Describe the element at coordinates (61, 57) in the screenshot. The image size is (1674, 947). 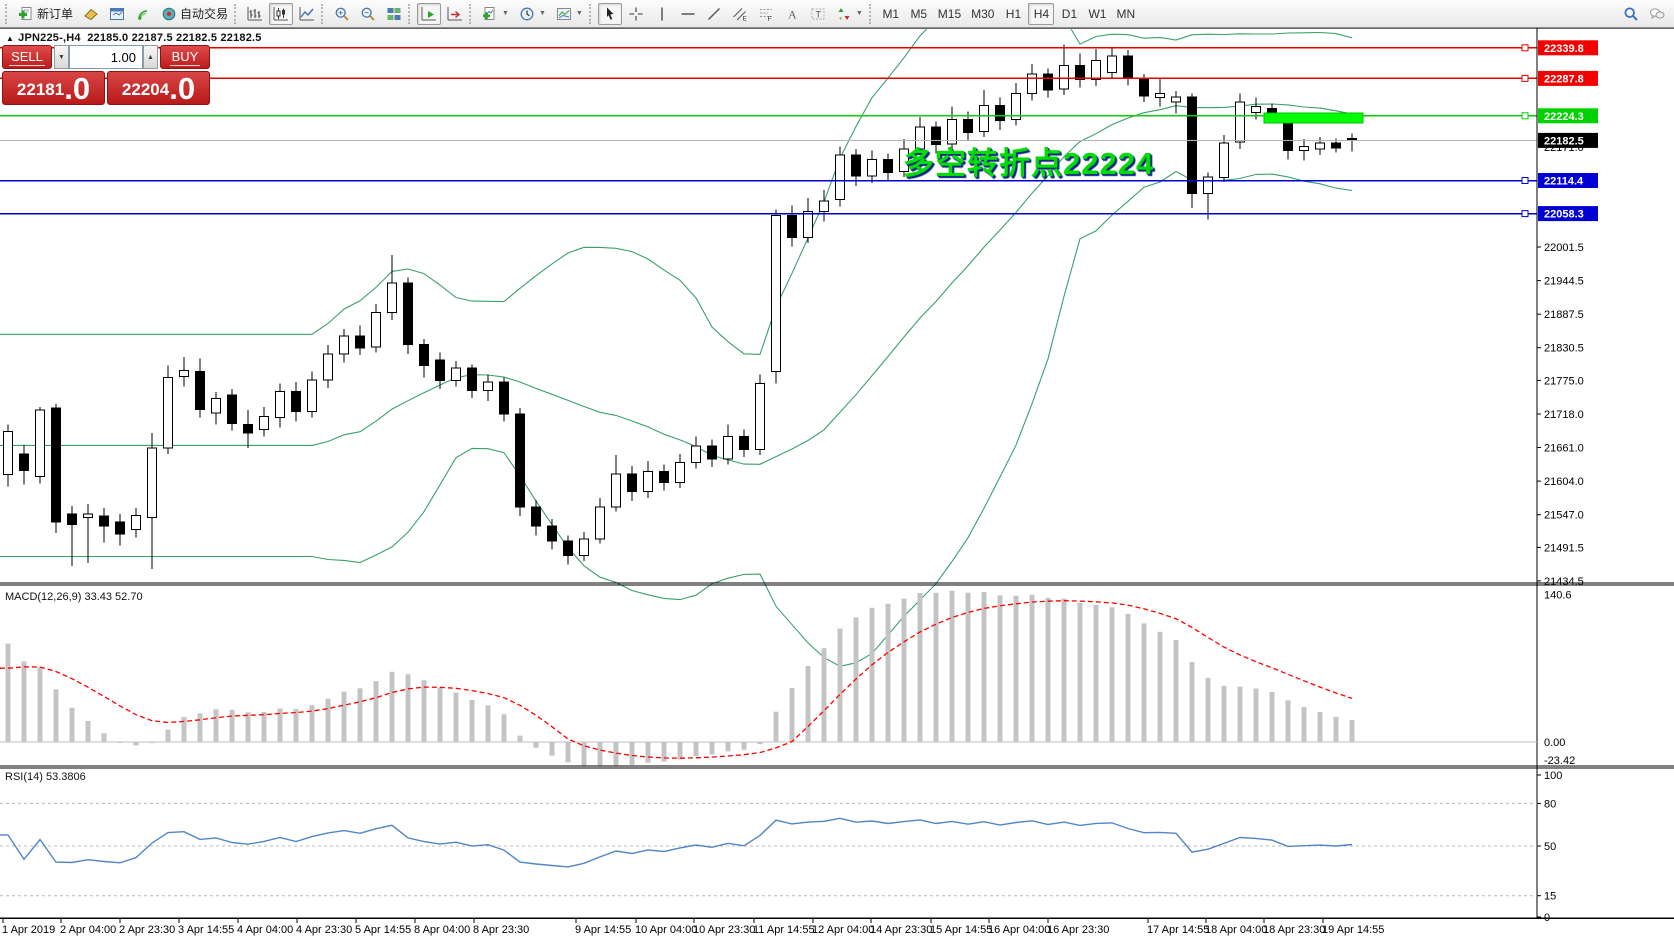
I see `volume-decrease-button: ▼` at that location.